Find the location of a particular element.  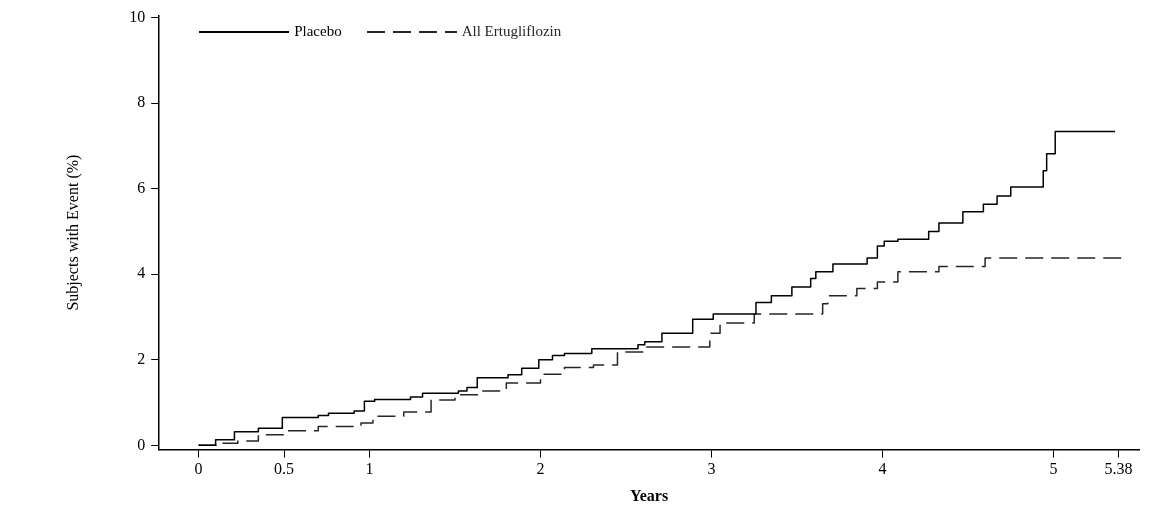

y-tick-label: 10 is located at coordinates (137, 16).